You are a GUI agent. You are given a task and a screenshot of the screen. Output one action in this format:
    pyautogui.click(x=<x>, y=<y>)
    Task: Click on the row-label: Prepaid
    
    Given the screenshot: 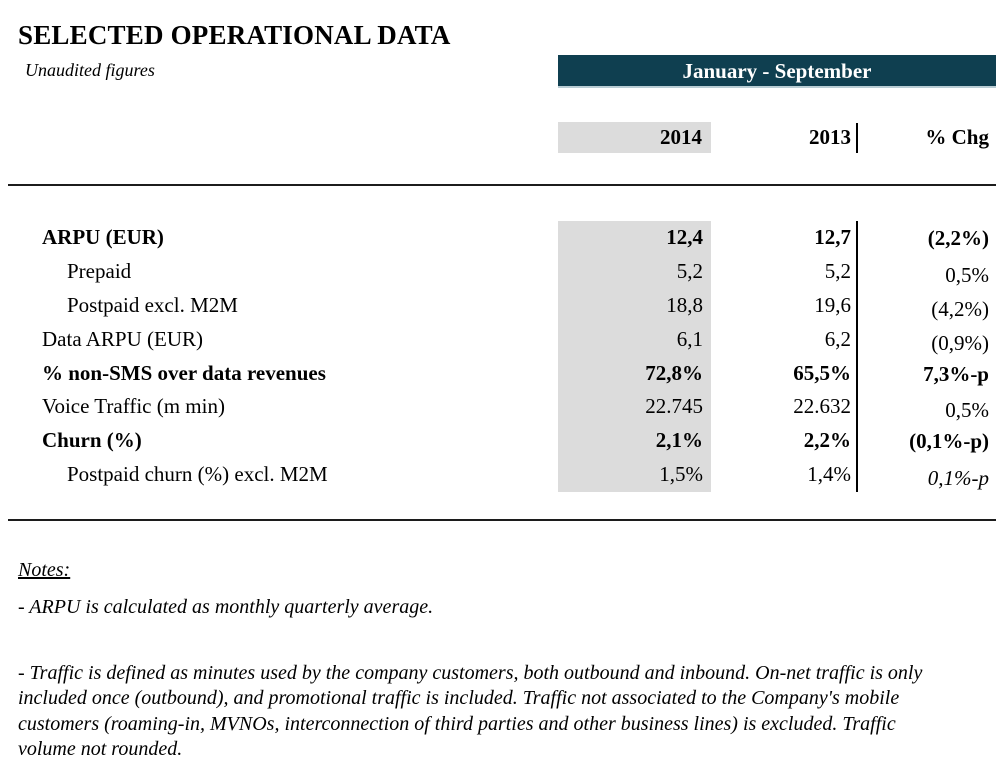 What is the action you would take?
    pyautogui.click(x=99, y=270)
    